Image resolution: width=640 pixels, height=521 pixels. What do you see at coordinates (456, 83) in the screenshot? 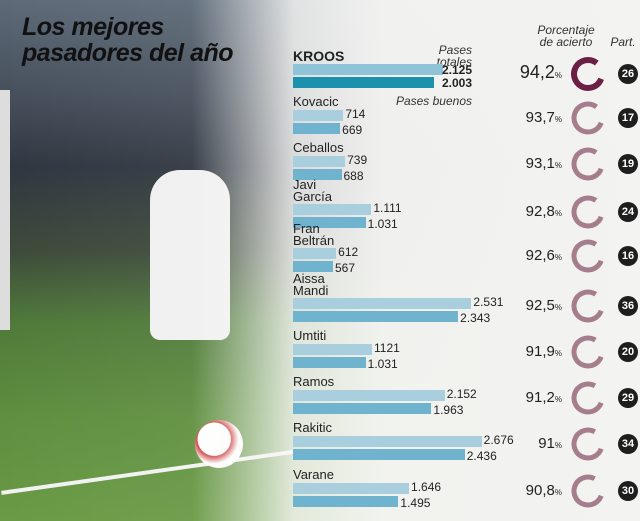
I see `value-good: 2.003` at bounding box center [456, 83].